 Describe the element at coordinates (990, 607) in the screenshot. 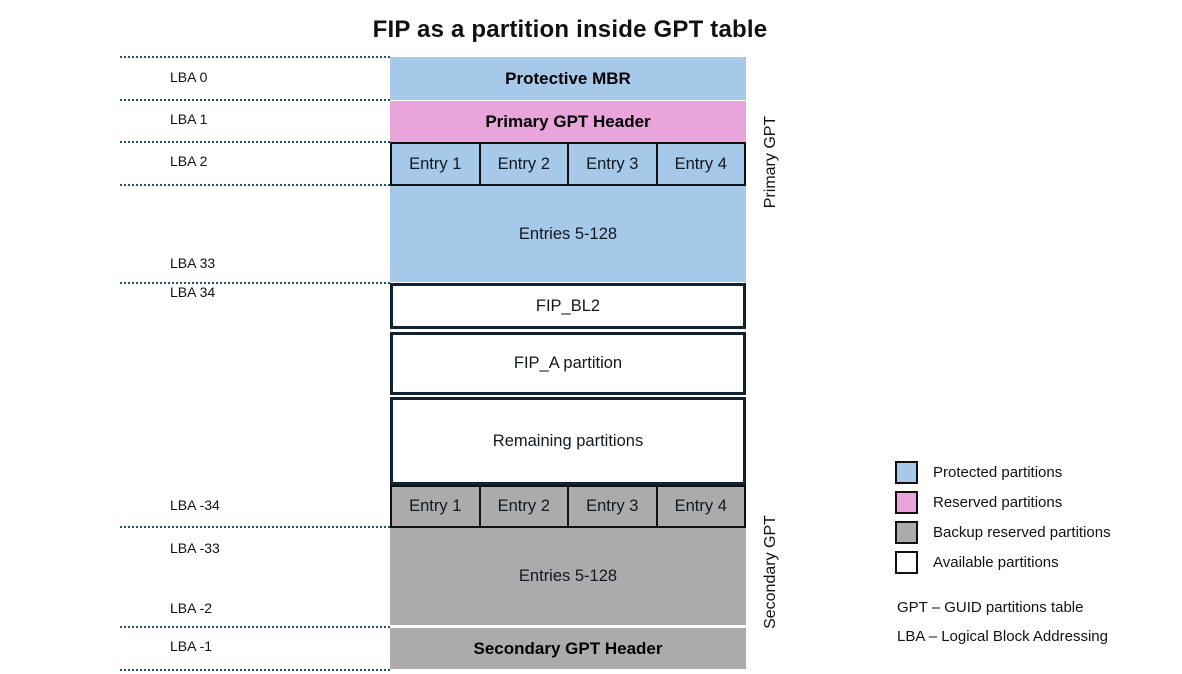

I see `abbreviation-gpt: GPT – GUID partitions table` at that location.